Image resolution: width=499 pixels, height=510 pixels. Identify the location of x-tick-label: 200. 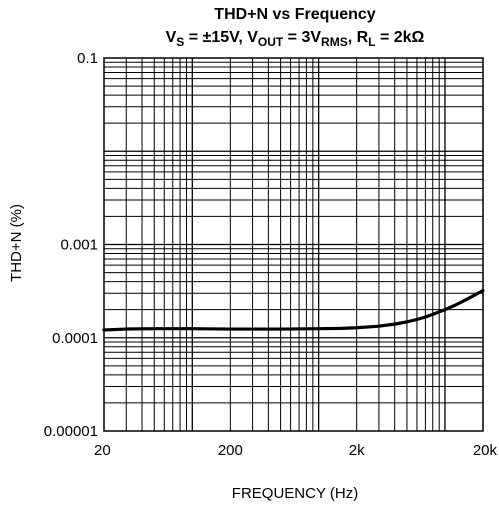
(230, 450).